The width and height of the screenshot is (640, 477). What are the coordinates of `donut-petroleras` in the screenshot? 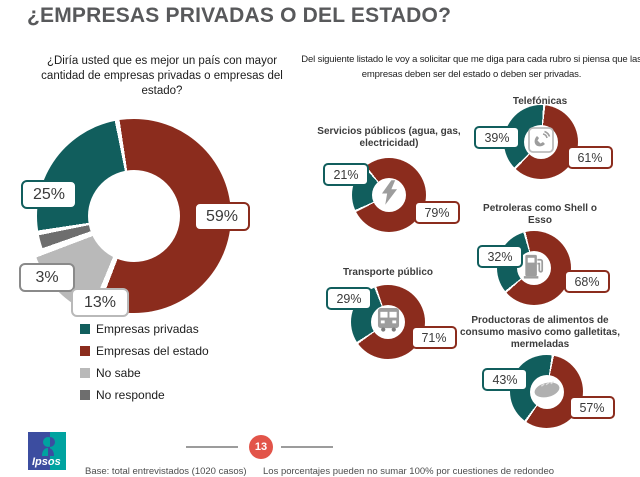 It's located at (534, 268).